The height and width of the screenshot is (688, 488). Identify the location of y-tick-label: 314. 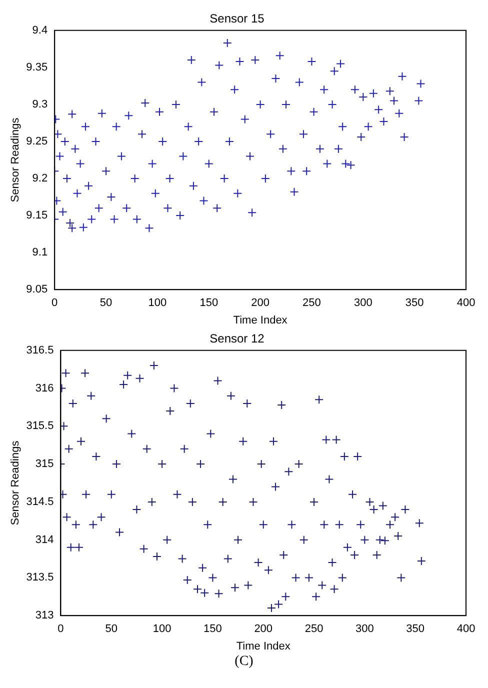
(44, 540).